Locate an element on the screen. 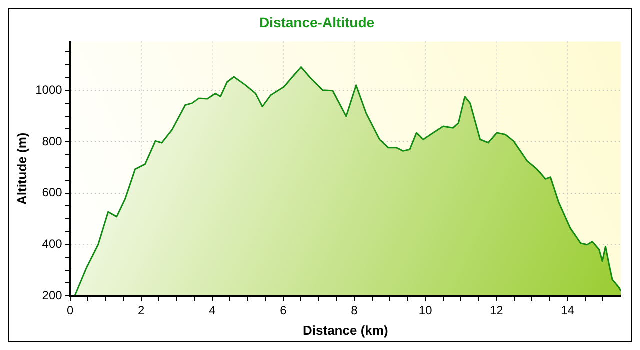 This screenshot has height=350, width=640. y-axis-title: Altitude (m) is located at coordinates (22, 169).